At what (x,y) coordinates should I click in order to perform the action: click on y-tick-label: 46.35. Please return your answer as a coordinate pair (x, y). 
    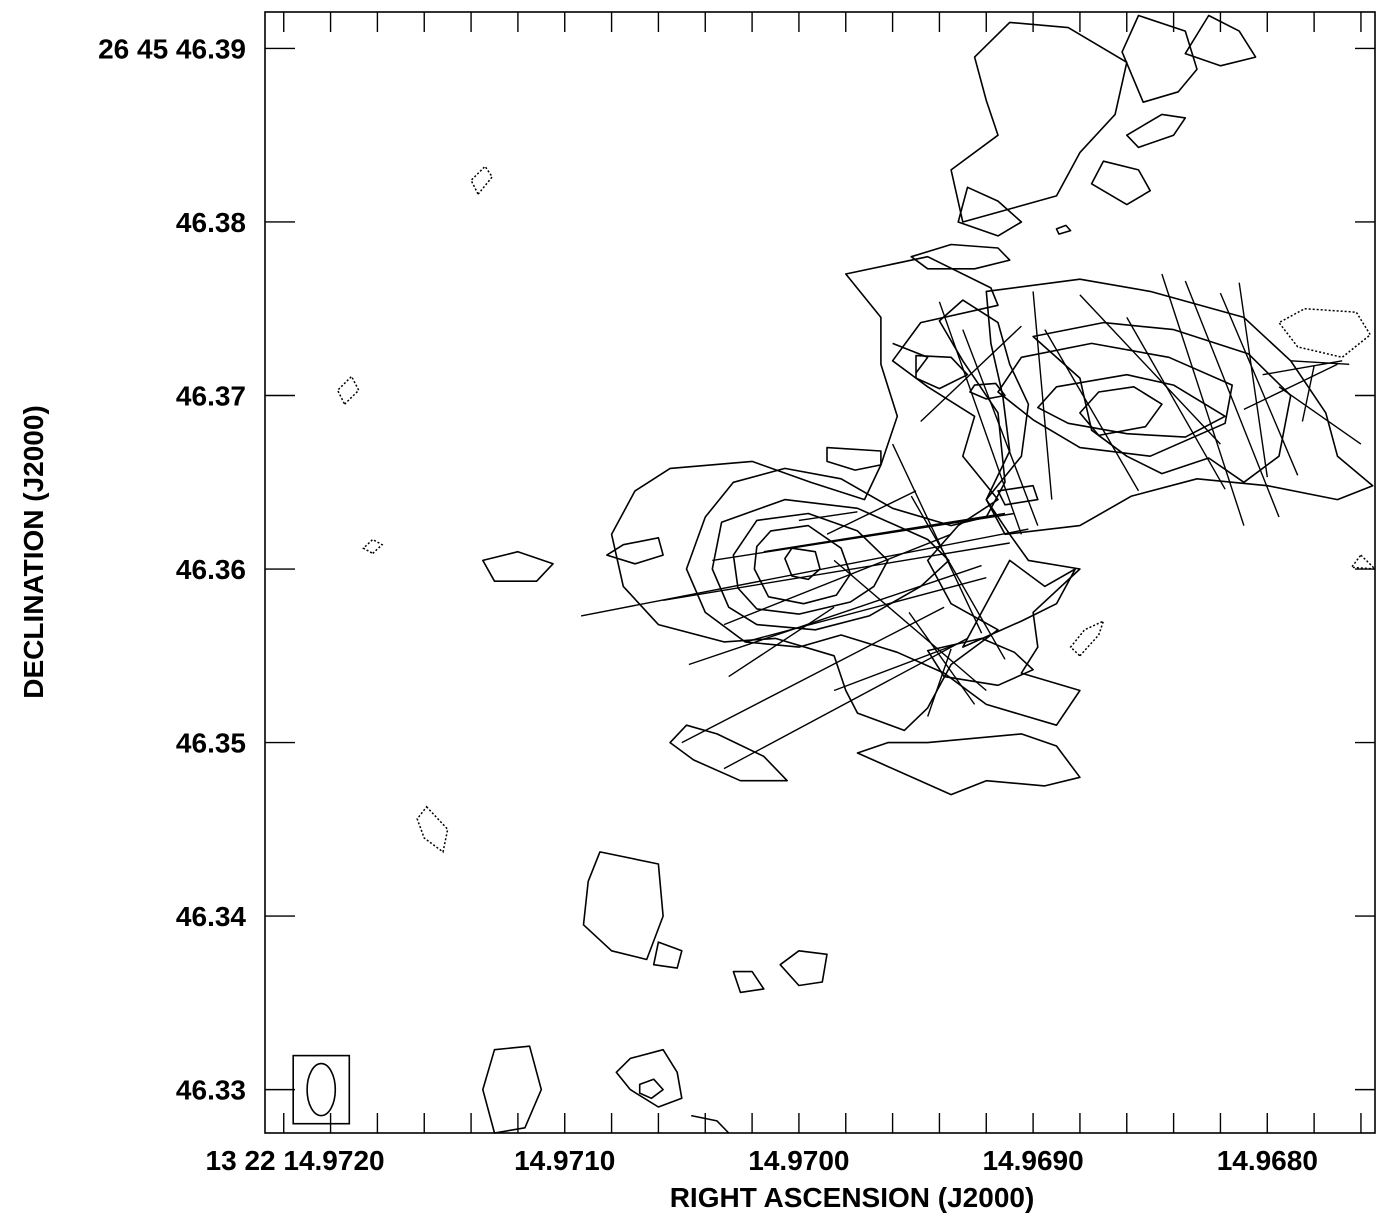
    Looking at the image, I should click on (211, 743).